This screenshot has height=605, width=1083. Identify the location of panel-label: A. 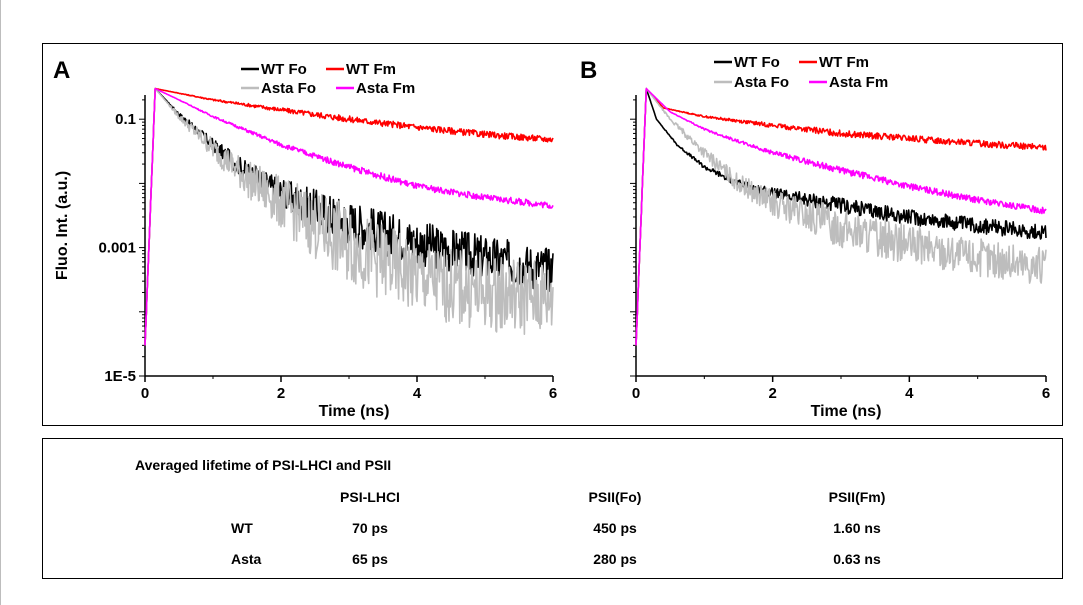
(61, 70).